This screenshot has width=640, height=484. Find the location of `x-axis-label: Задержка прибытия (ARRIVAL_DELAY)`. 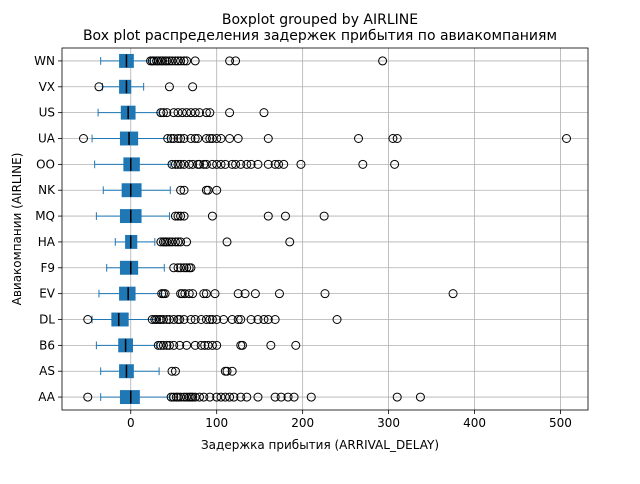

x-axis-label: Задержка прибытия (ARRIVAL_DELAY) is located at coordinates (320, 445).